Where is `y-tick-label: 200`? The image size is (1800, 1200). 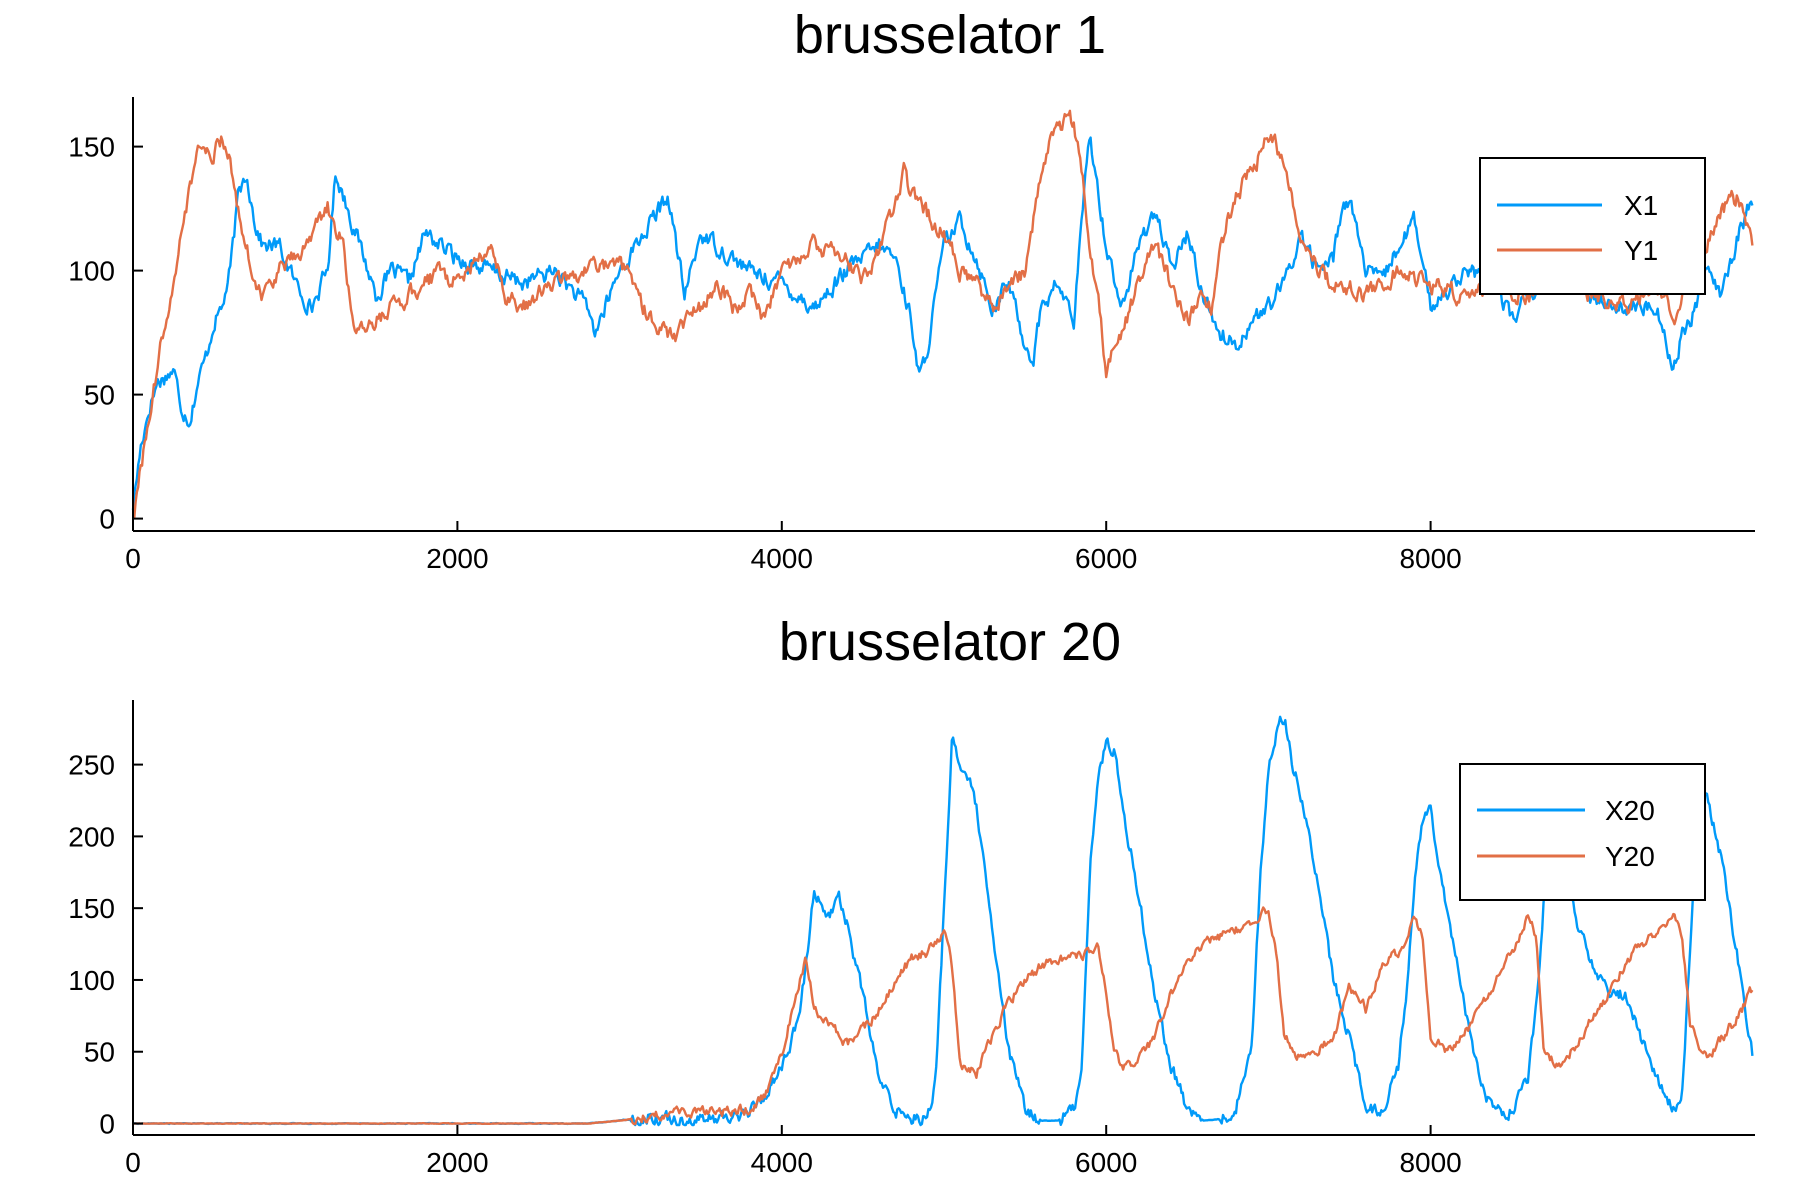 y-tick-label: 200 is located at coordinates (91, 836).